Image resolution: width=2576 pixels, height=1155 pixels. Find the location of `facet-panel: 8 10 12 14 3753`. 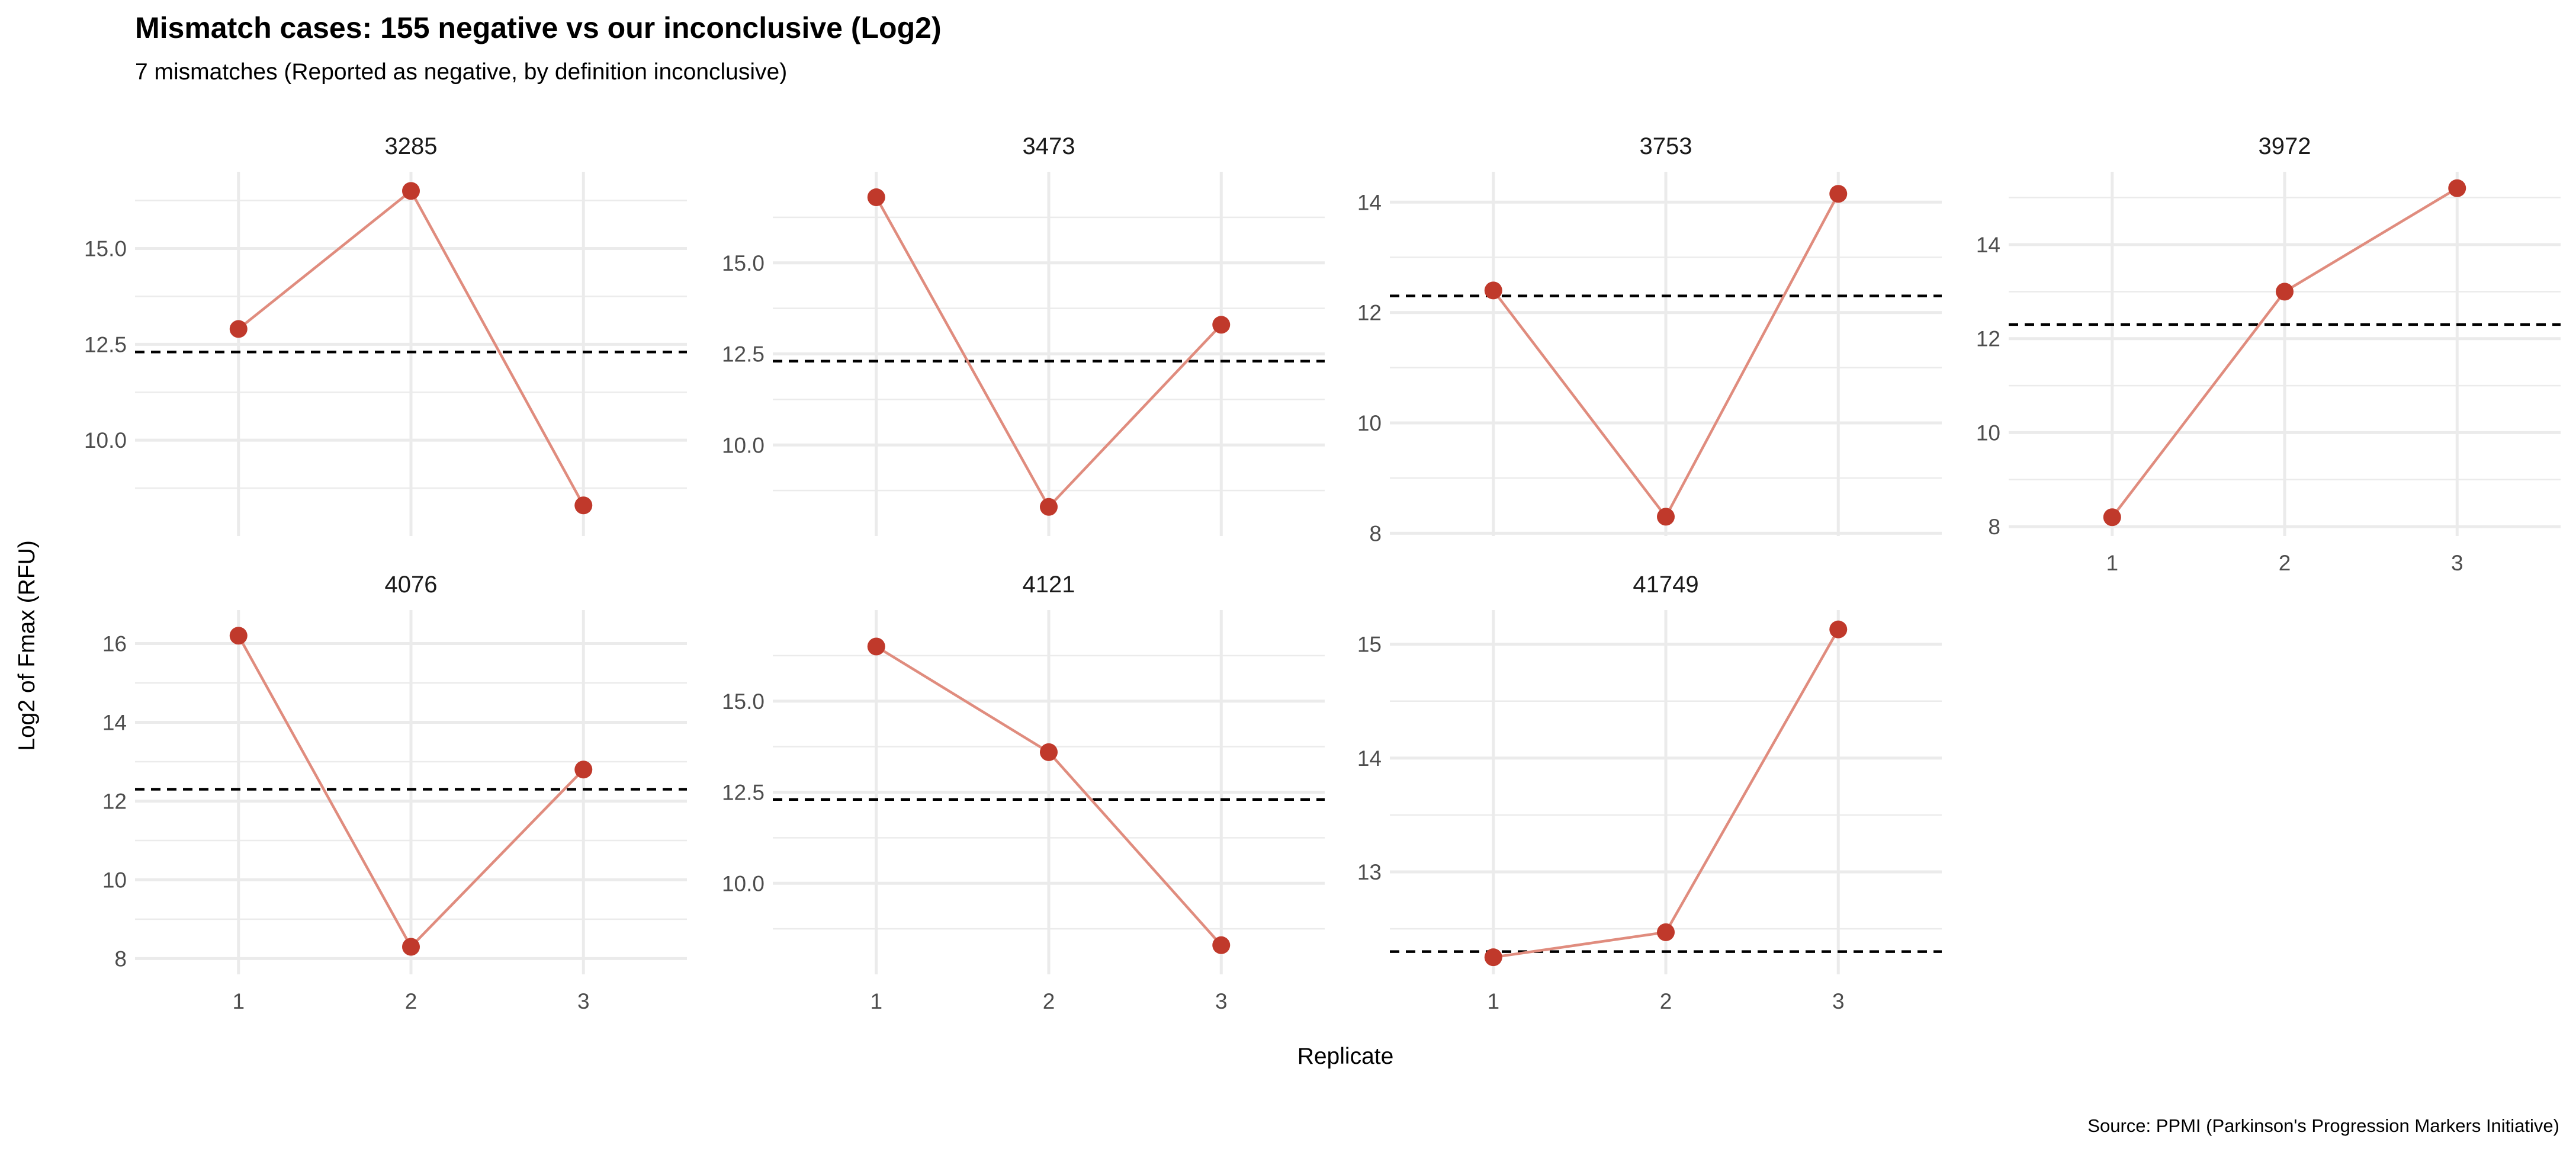

facet-panel: 8 10 12 14 3753 is located at coordinates (1649, 339).